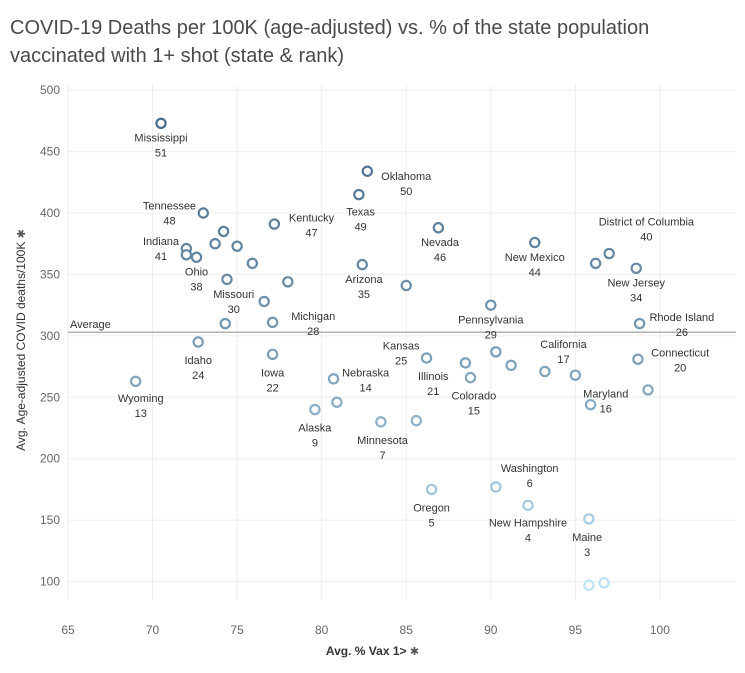 Image resolution: width=745 pixels, height=673 pixels. I want to click on point-label-state: Oregon, so click(431, 509).